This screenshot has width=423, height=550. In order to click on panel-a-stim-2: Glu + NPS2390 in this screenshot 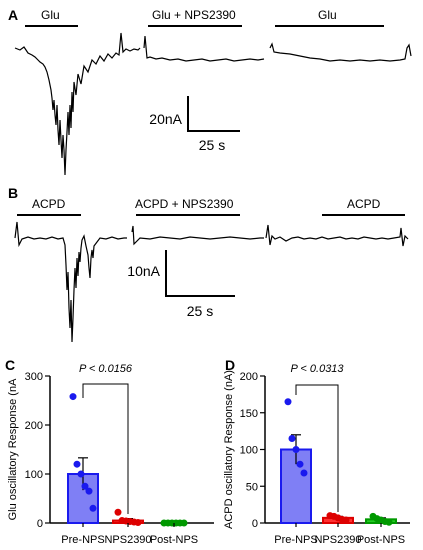, I will do `click(195, 17)`.